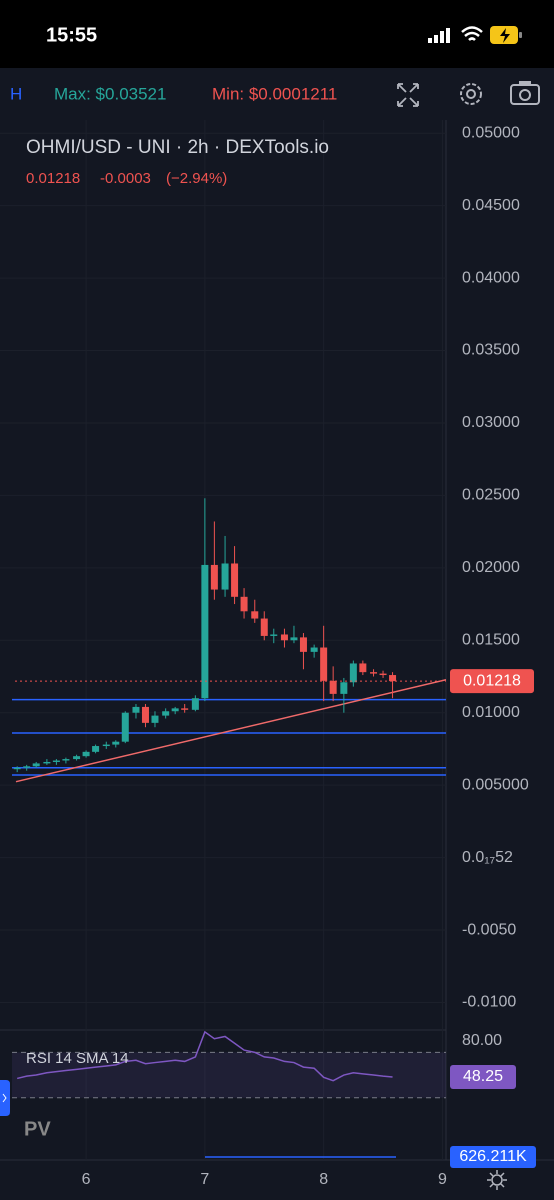  I want to click on y-tick-label: 0.05000, so click(491, 132).